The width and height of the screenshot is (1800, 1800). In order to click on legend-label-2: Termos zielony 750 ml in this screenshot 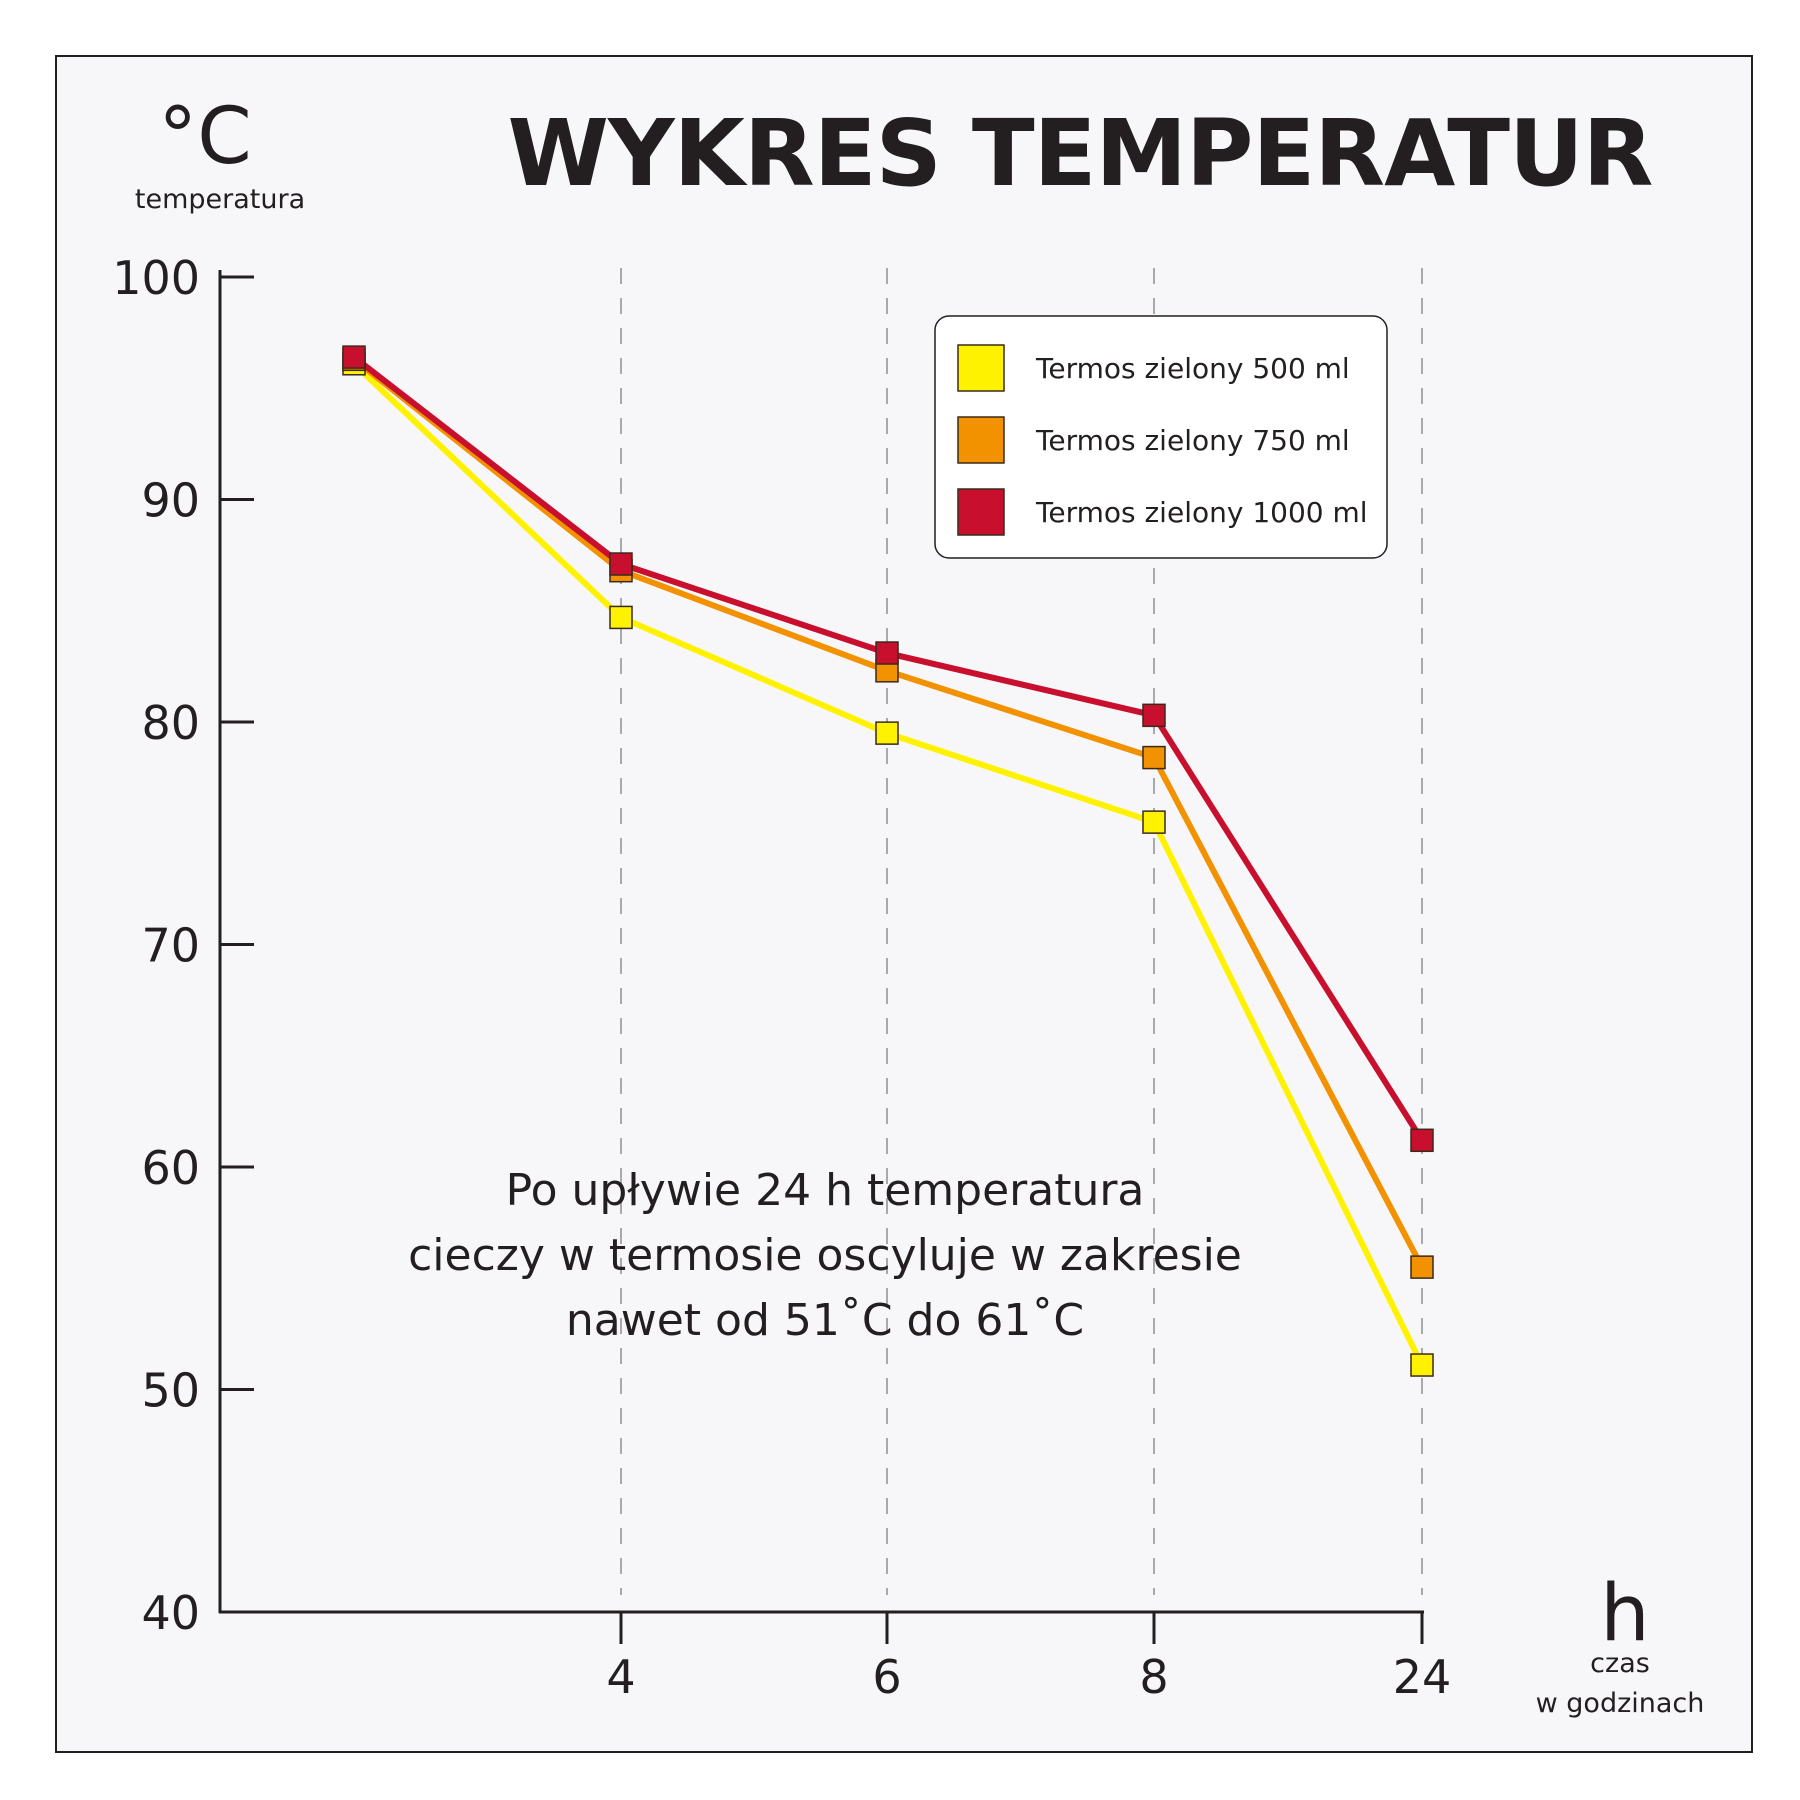, I will do `click(1192, 440)`.